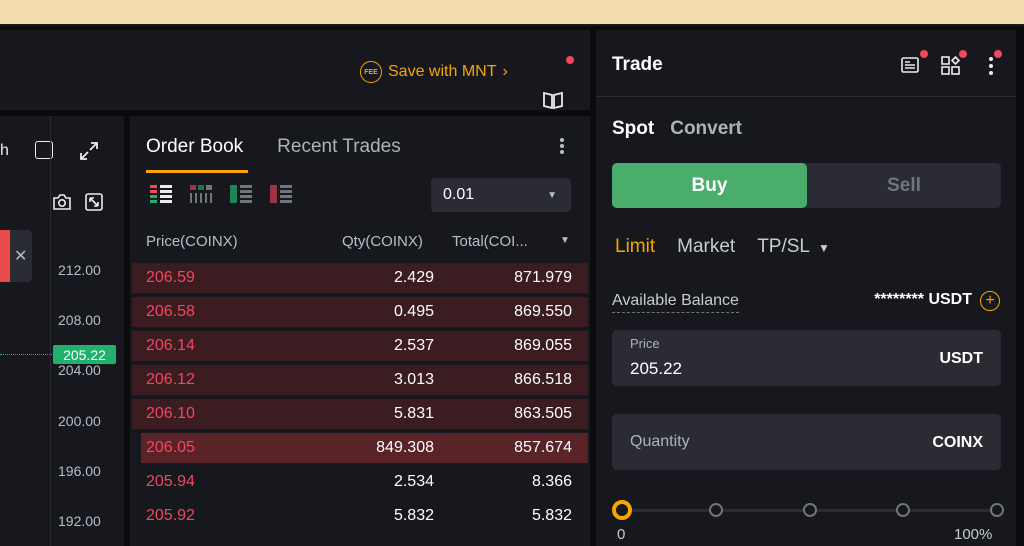  I want to click on table-row: 206.12 3.013 866.518, so click(360, 380).